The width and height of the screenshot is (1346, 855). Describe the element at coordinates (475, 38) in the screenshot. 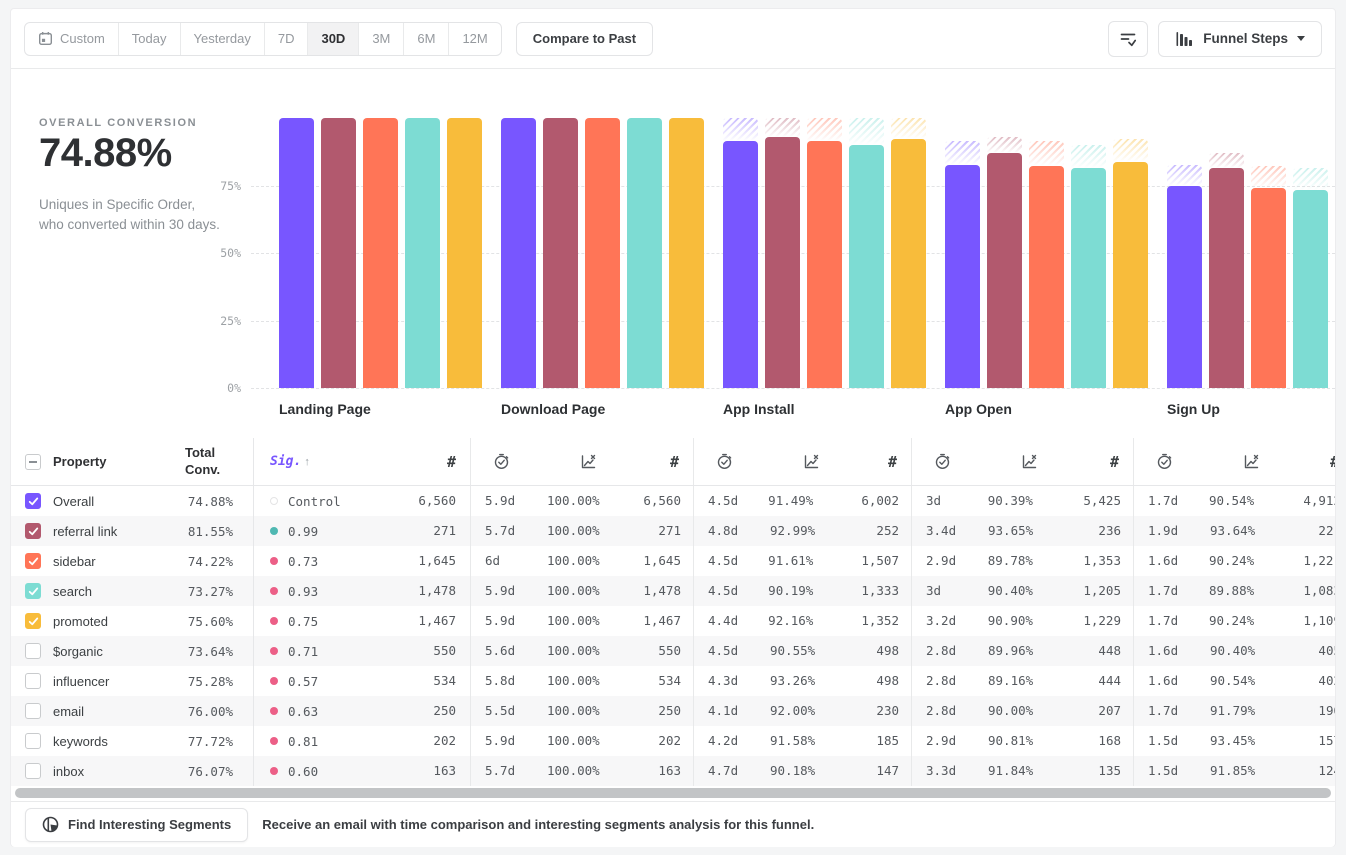

I see `date-range-12m: 12M` at that location.